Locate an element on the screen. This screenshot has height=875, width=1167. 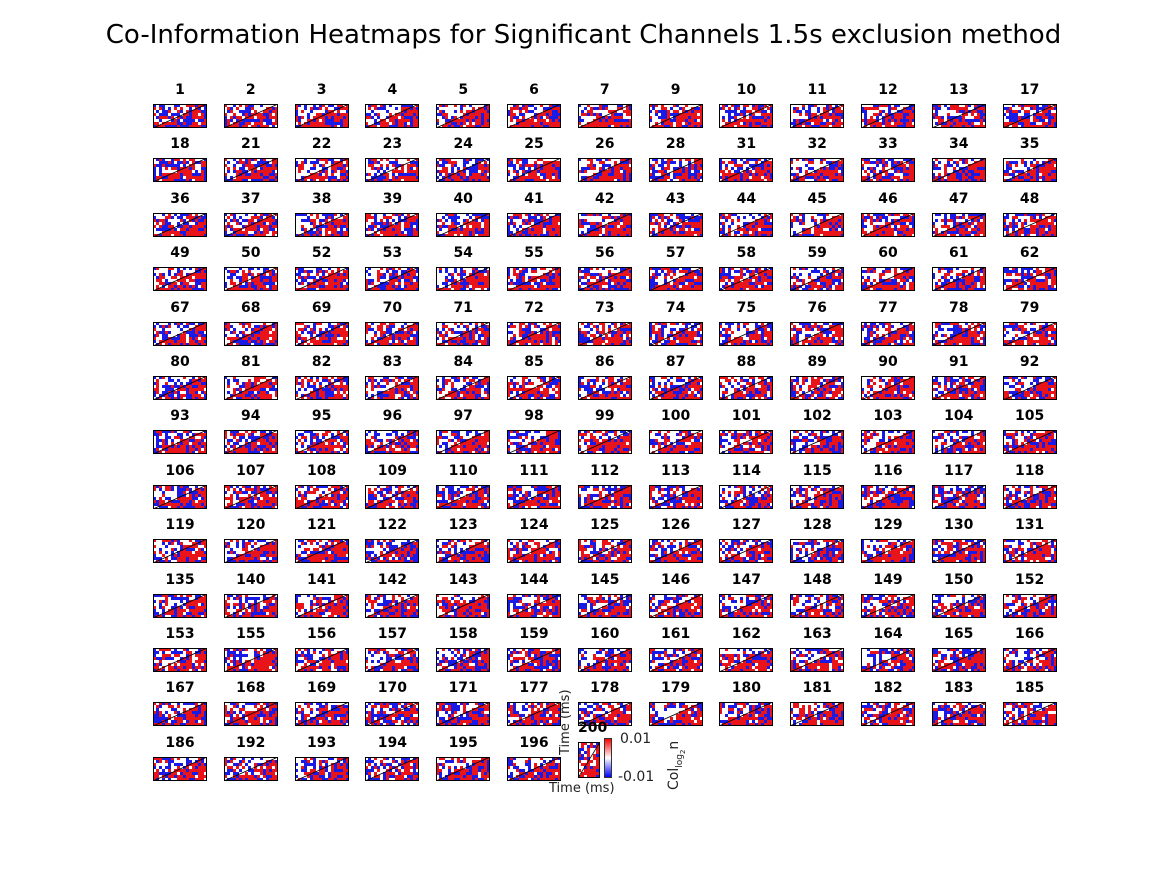
heatmap-image is located at coordinates (888, 170).